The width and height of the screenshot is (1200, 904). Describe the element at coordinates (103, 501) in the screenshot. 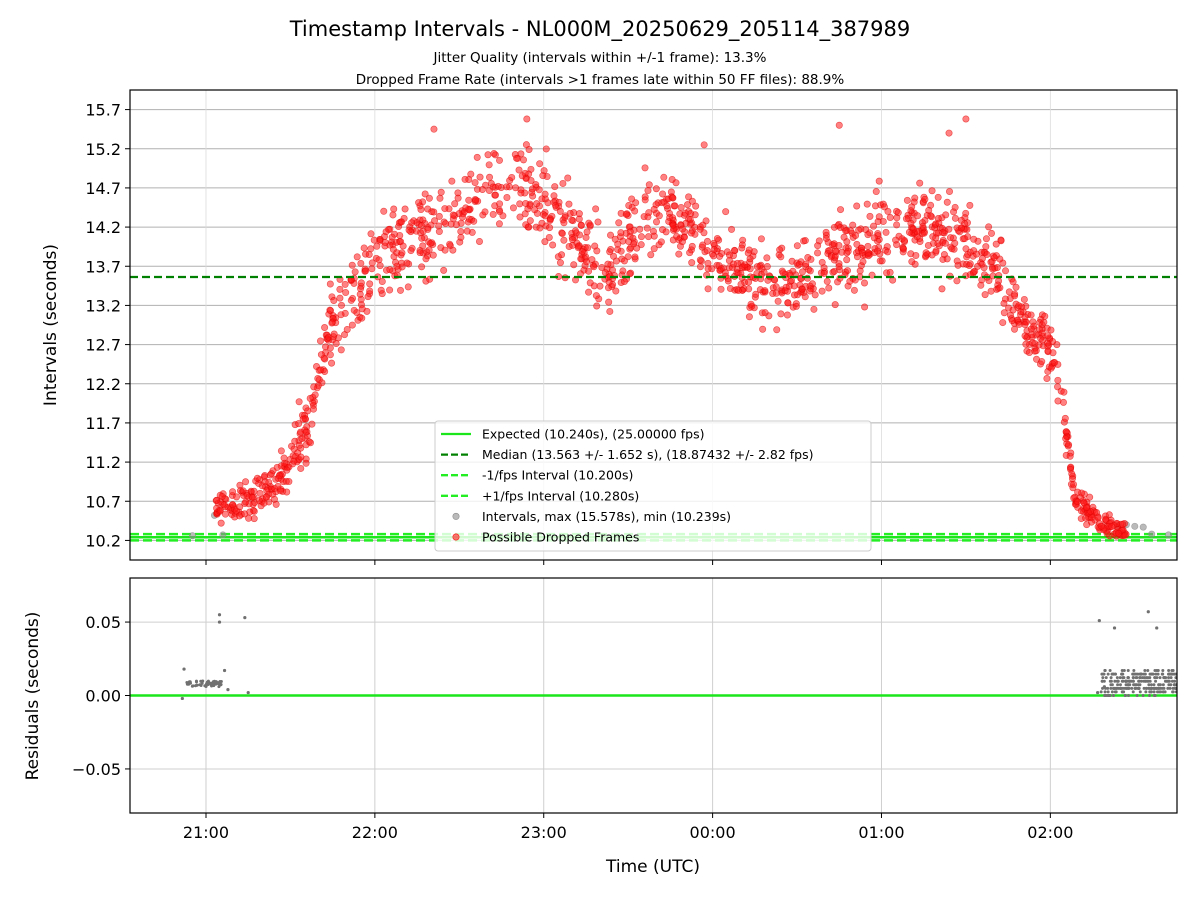

I see `intervals-y-tick-label: 10.7` at that location.